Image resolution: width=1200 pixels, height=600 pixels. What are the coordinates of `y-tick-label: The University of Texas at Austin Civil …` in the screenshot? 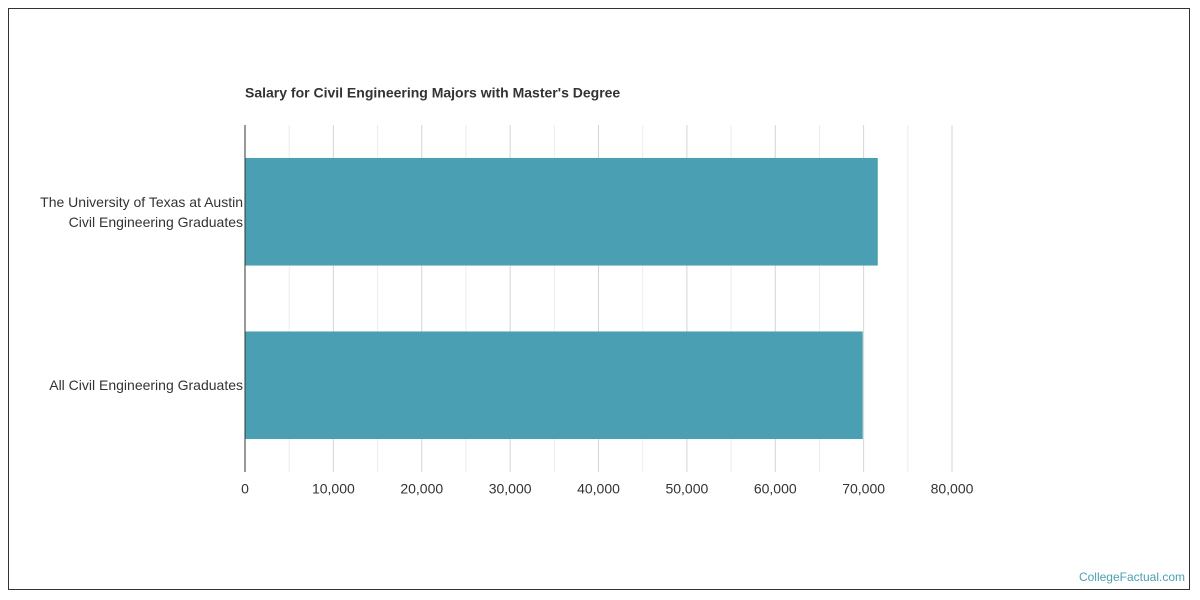 It's located at (141, 211).